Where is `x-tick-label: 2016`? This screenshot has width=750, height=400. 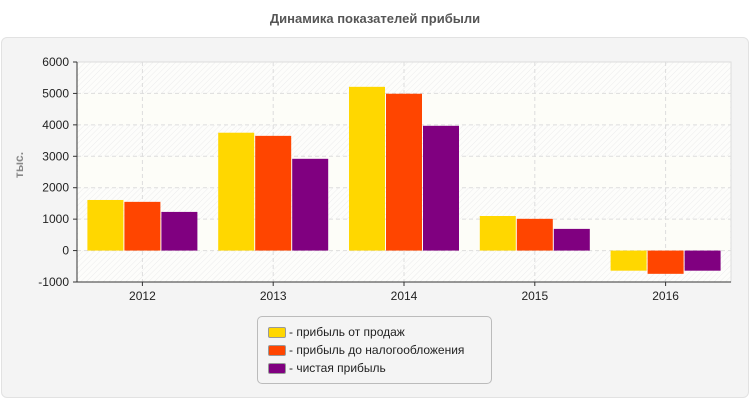
x-tick-label: 2016 is located at coordinates (665, 296).